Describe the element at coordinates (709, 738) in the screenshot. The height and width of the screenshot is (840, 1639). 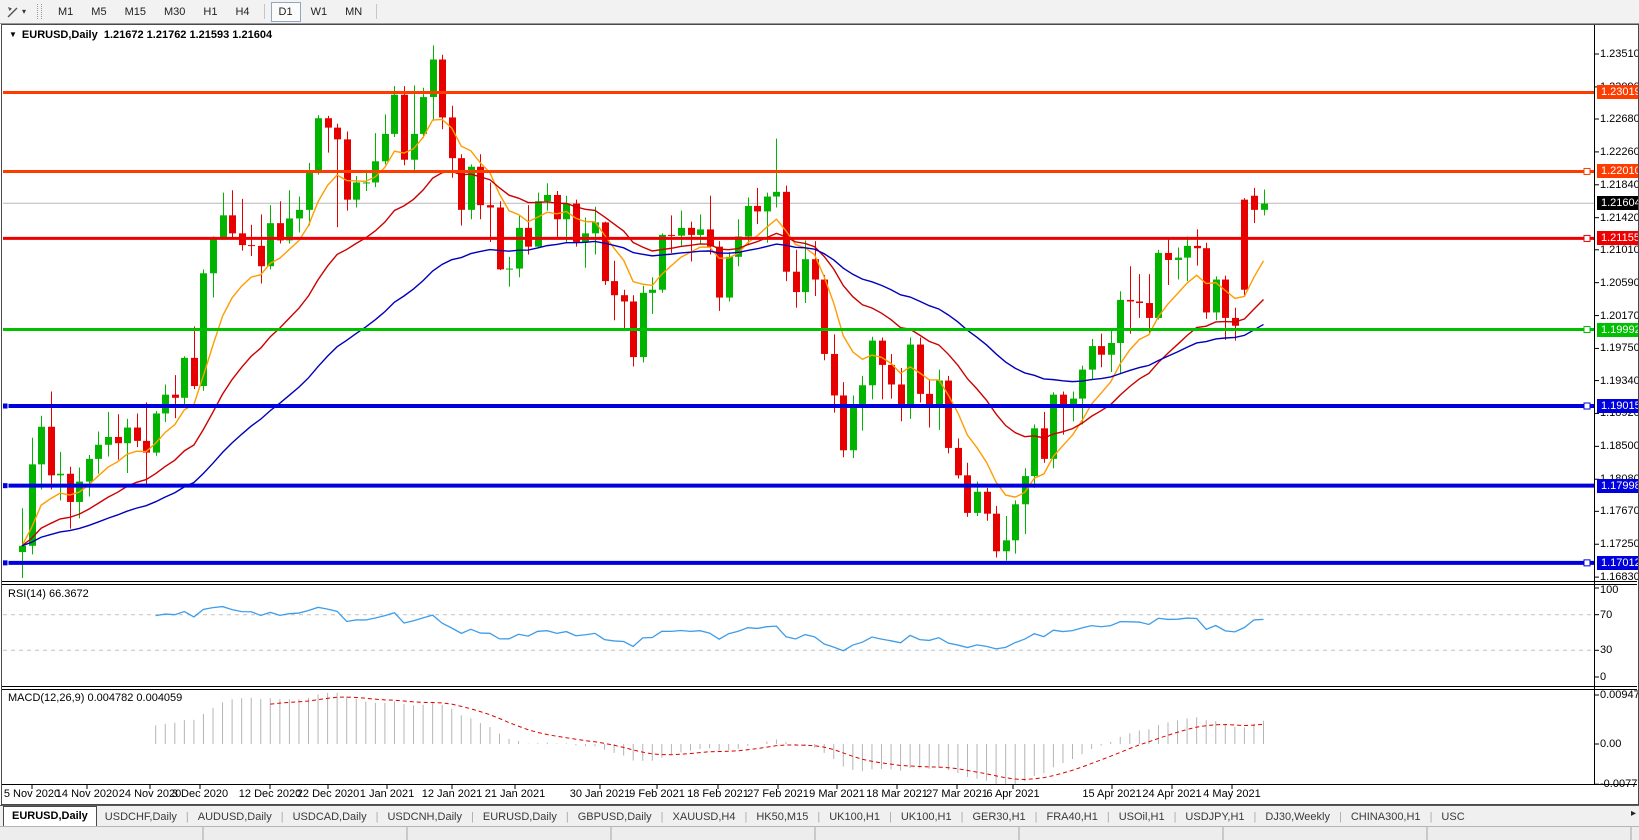
I see `macd-panel` at that location.